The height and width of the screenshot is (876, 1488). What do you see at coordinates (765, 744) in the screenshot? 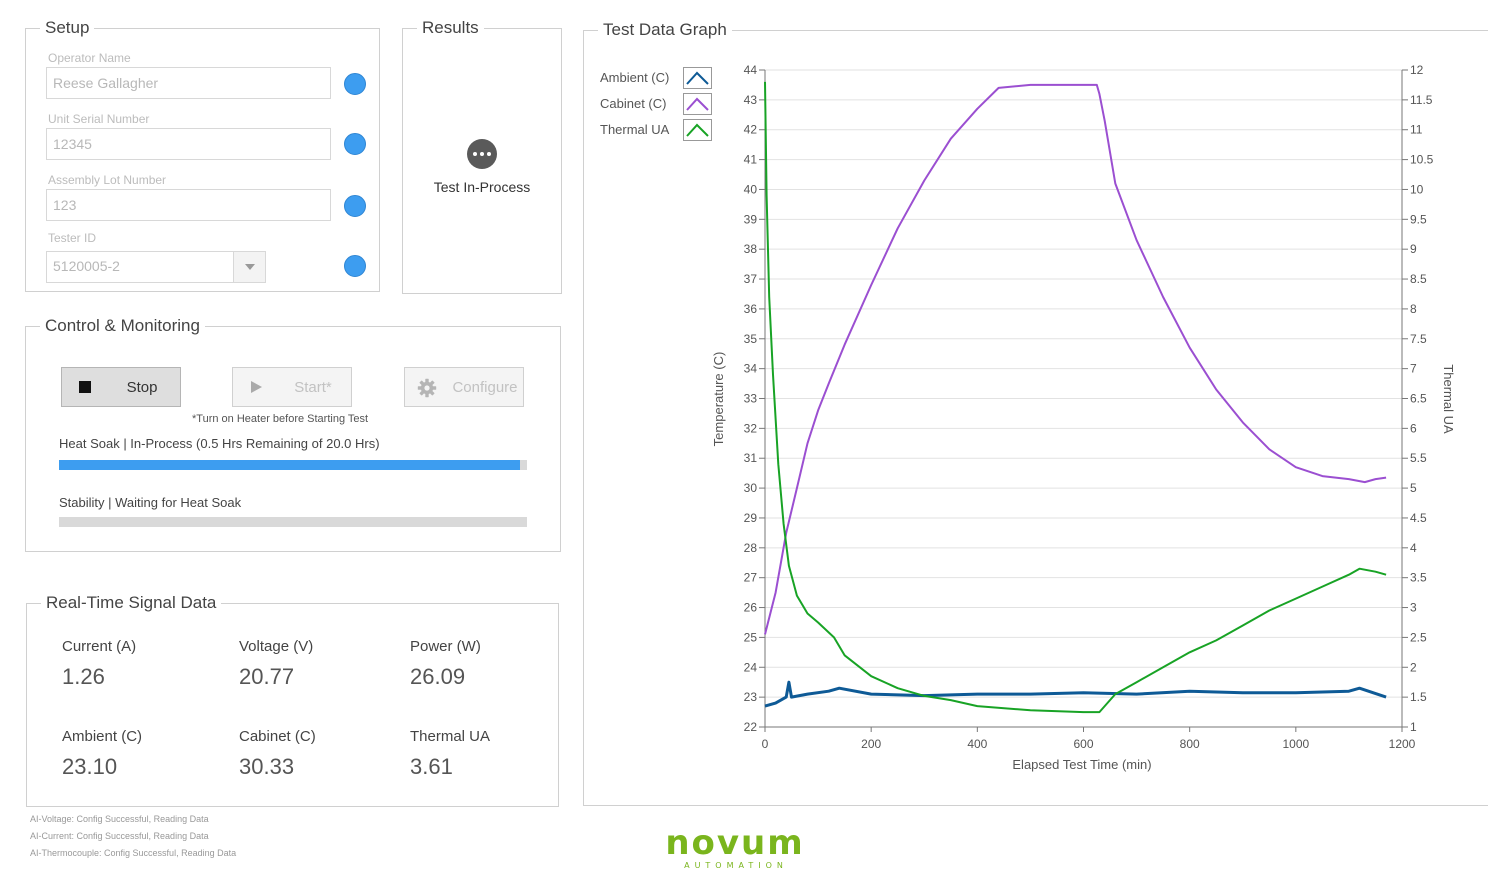
I see `x-tick-label: 0` at bounding box center [765, 744].